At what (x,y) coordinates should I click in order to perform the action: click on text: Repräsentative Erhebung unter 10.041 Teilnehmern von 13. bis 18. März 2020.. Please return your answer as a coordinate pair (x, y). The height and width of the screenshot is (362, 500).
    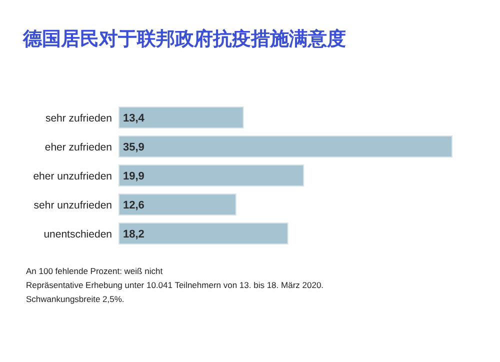
    Looking at the image, I should click on (175, 285).